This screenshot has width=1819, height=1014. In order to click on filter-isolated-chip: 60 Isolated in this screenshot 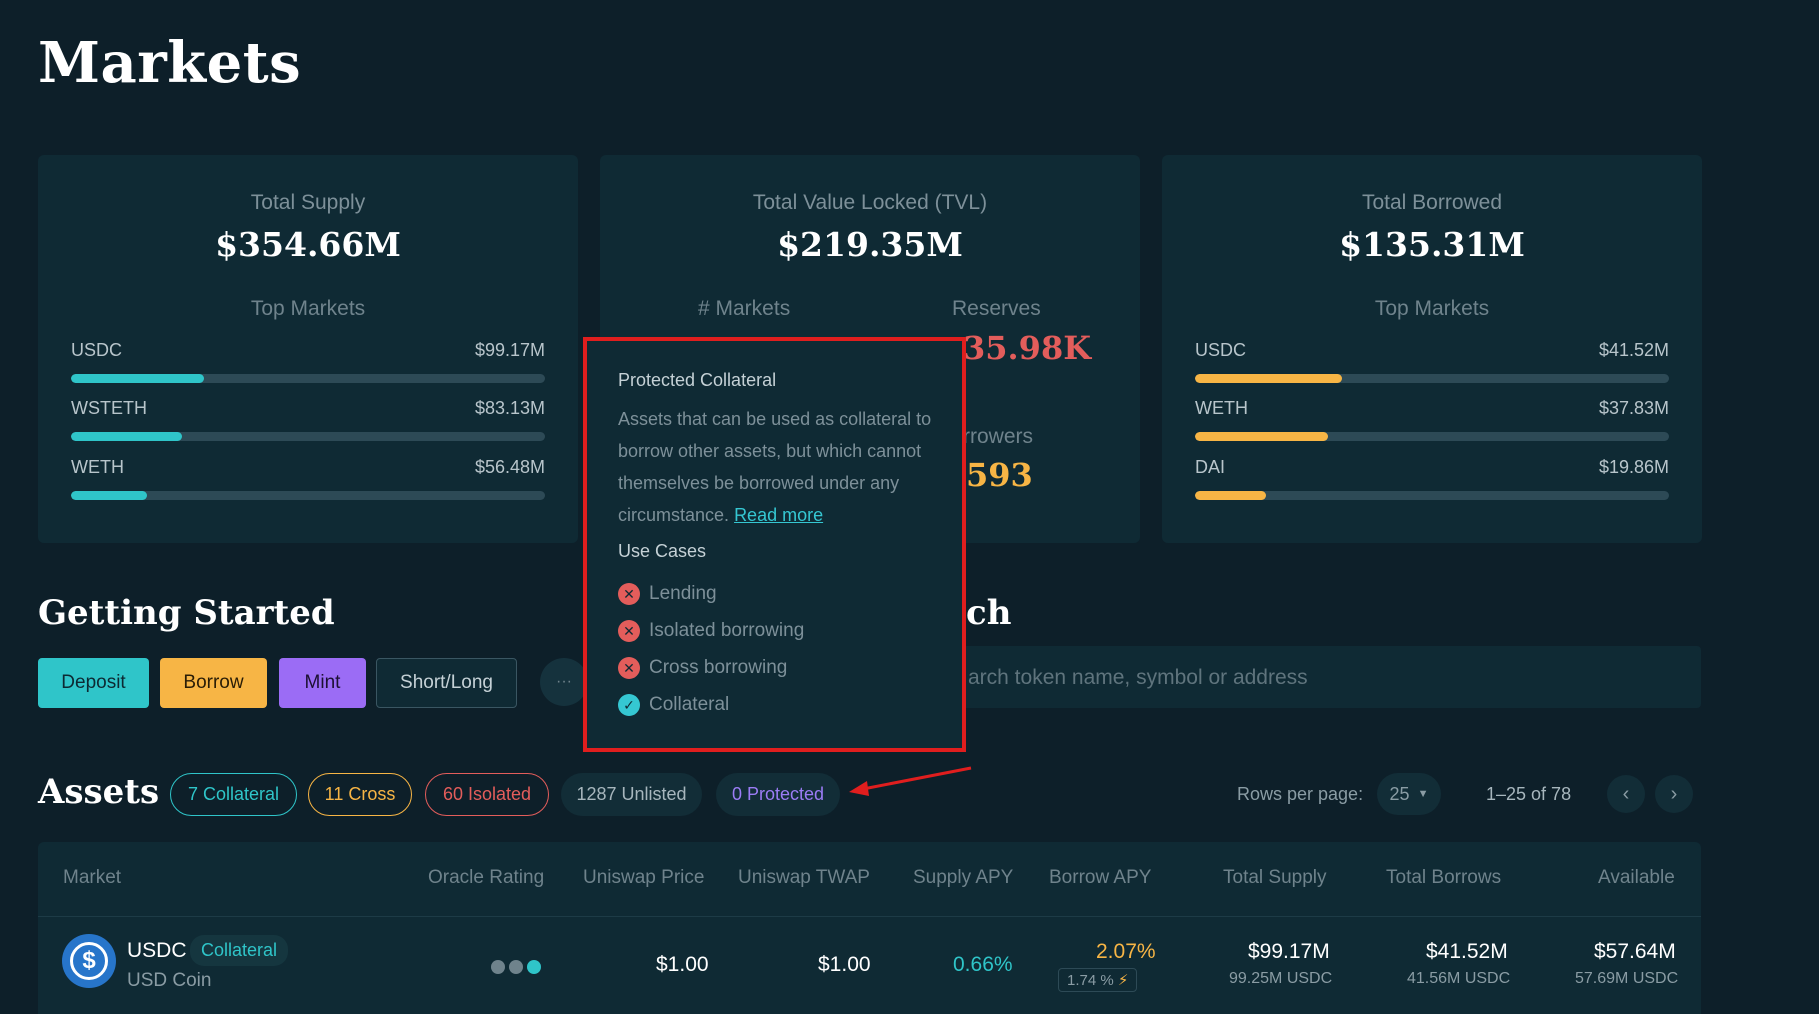, I will do `click(487, 794)`.